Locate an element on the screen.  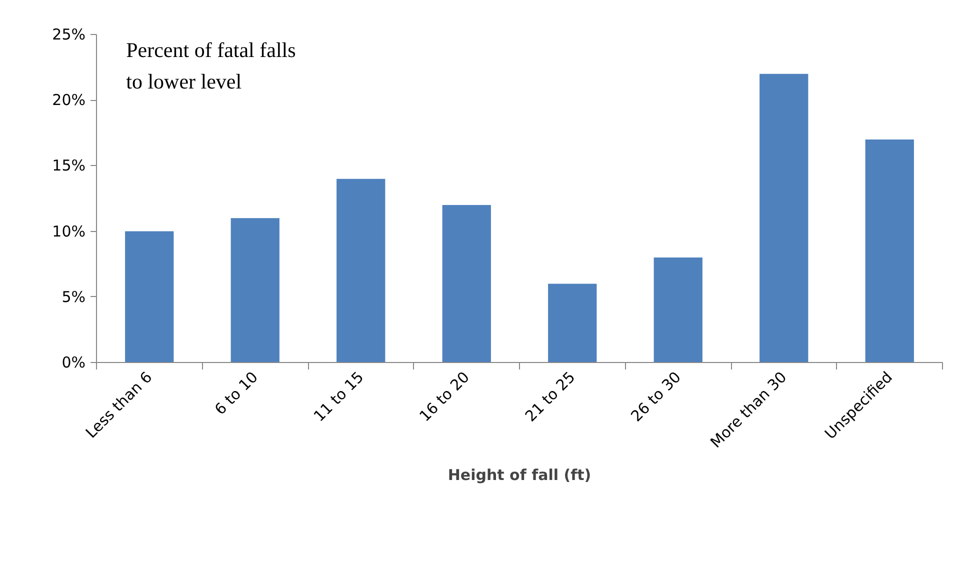
y-tick-label: 0% is located at coordinates (74, 363).